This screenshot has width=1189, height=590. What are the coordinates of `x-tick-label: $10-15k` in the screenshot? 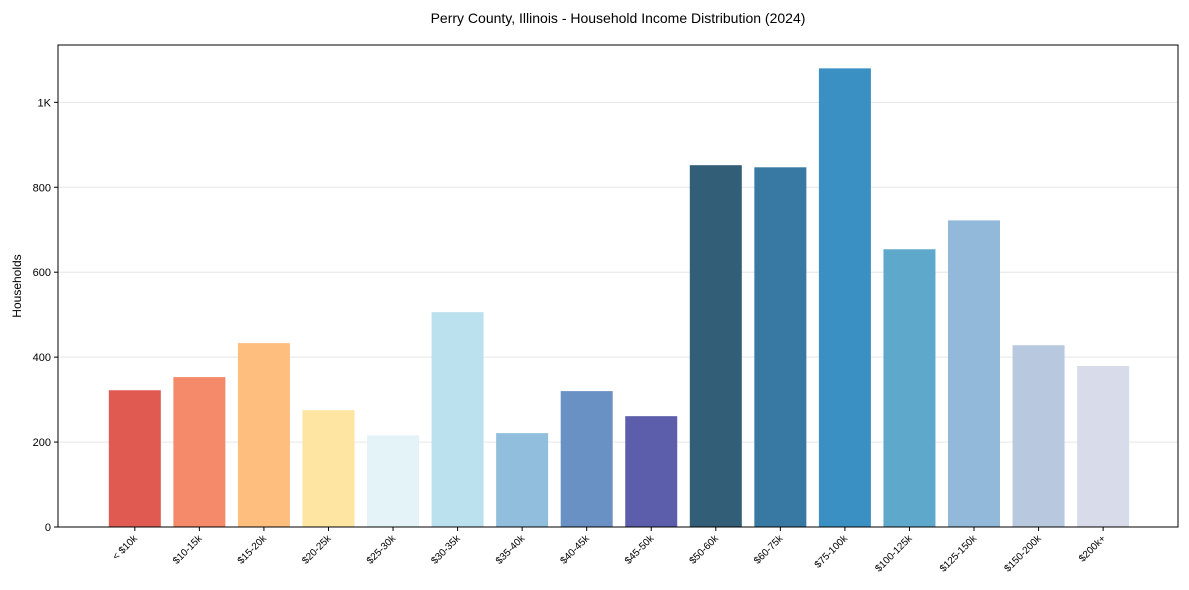 It's located at (188, 550).